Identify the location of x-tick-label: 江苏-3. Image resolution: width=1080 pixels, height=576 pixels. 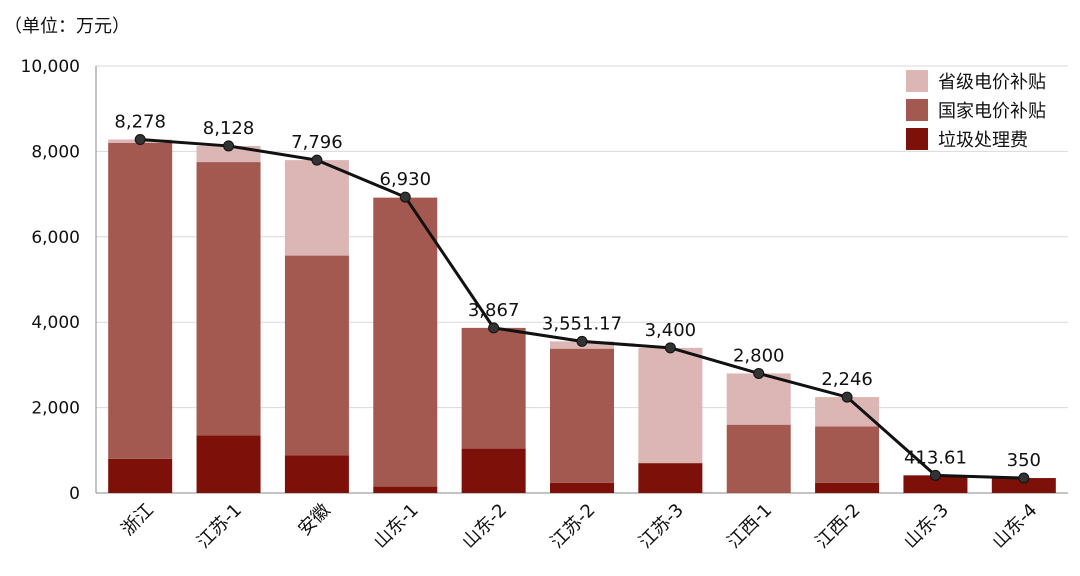
(661, 526).